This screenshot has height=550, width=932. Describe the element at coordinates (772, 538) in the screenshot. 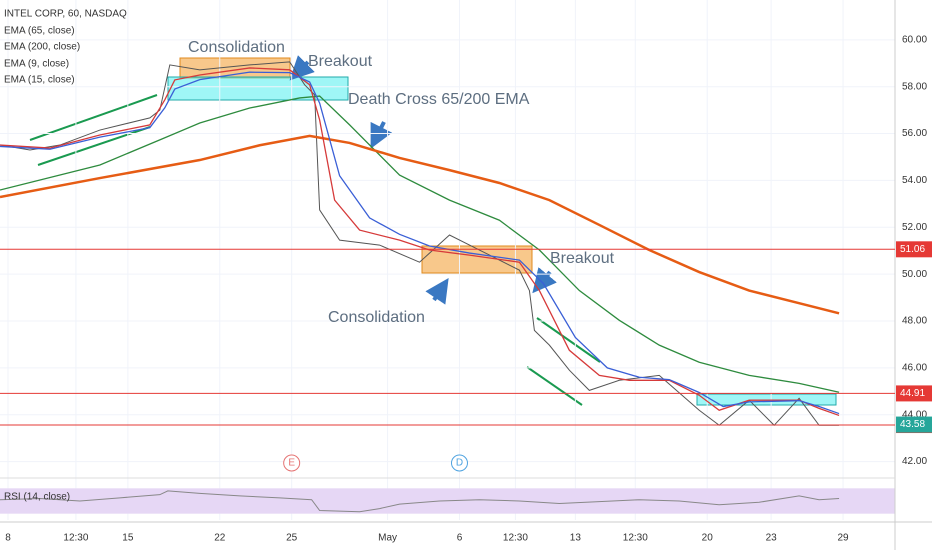

I see `x-tick-label: 23` at that location.